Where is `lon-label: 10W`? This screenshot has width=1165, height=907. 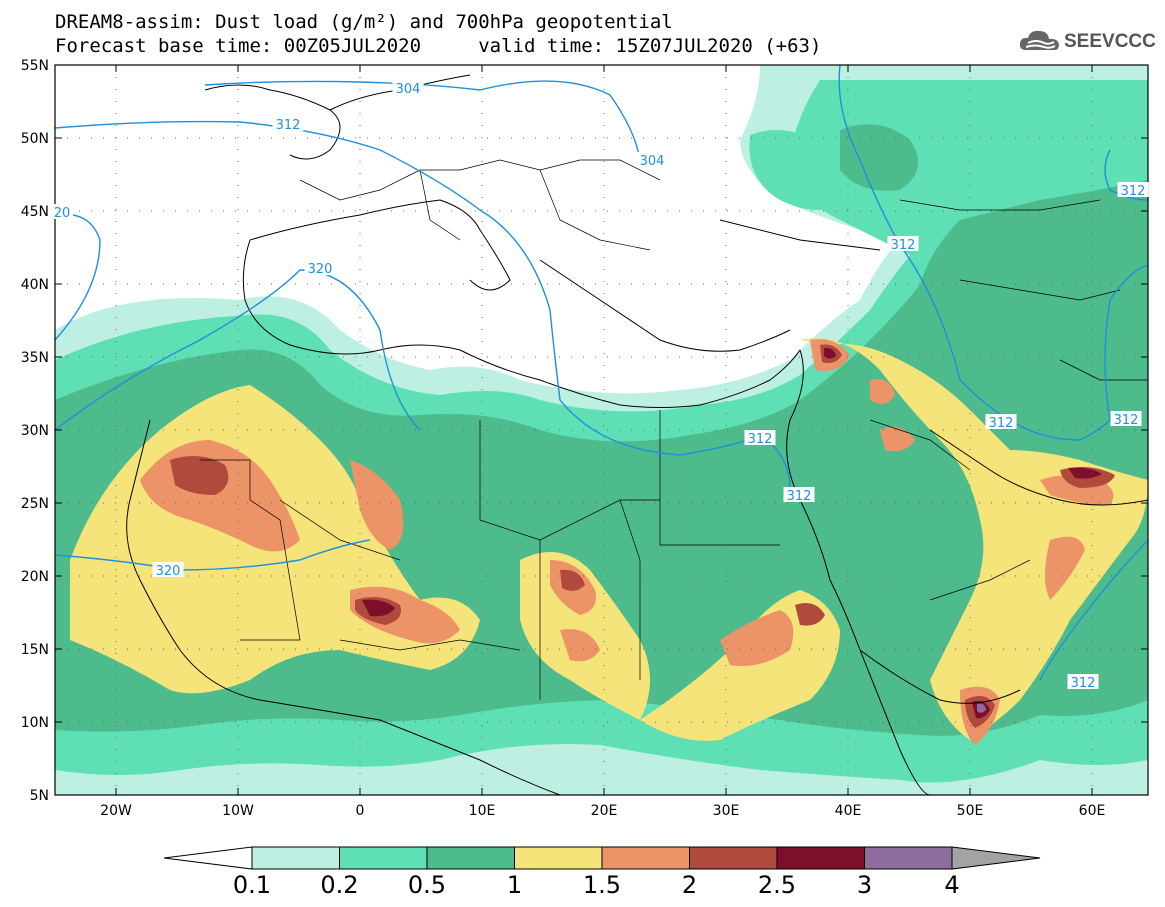 lon-label: 10W is located at coordinates (238, 811).